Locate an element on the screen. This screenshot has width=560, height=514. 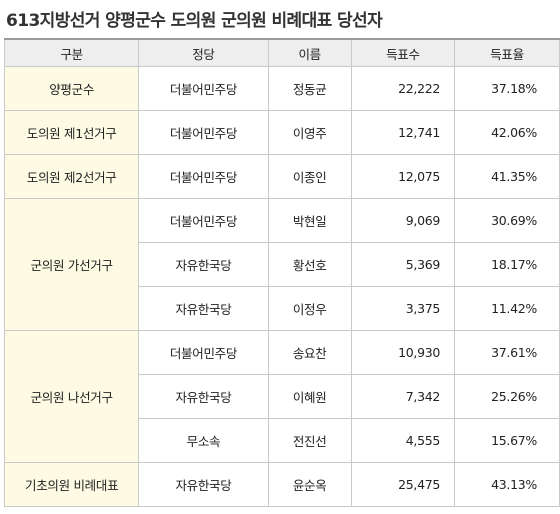
name-cell: 전진선 is located at coordinates (309, 440).